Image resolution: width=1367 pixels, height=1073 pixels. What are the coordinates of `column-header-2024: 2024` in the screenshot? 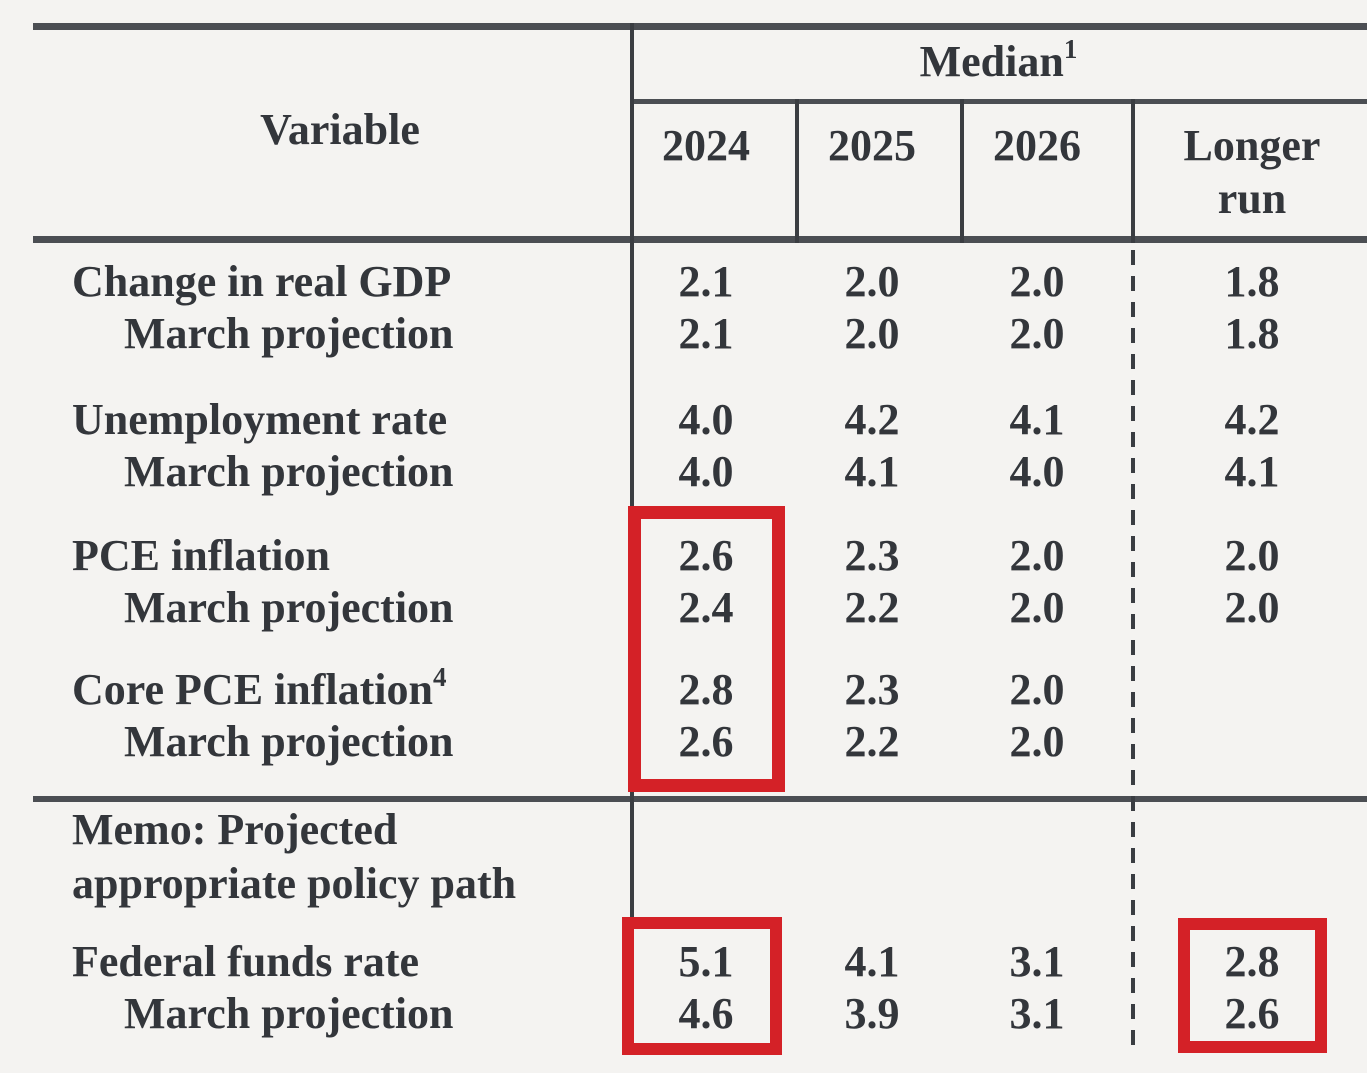 It's located at (706, 145).